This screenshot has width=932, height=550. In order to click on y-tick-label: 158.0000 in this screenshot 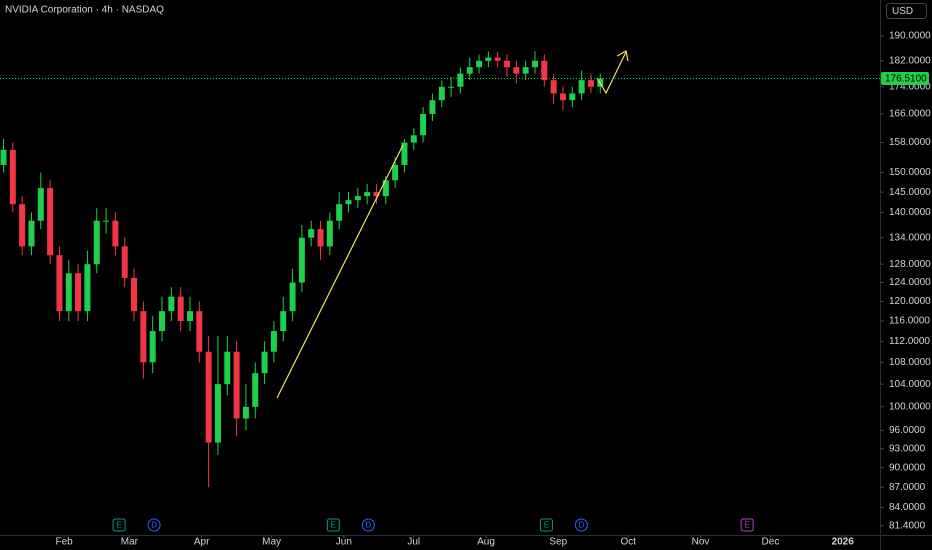, I will do `click(910, 142)`.